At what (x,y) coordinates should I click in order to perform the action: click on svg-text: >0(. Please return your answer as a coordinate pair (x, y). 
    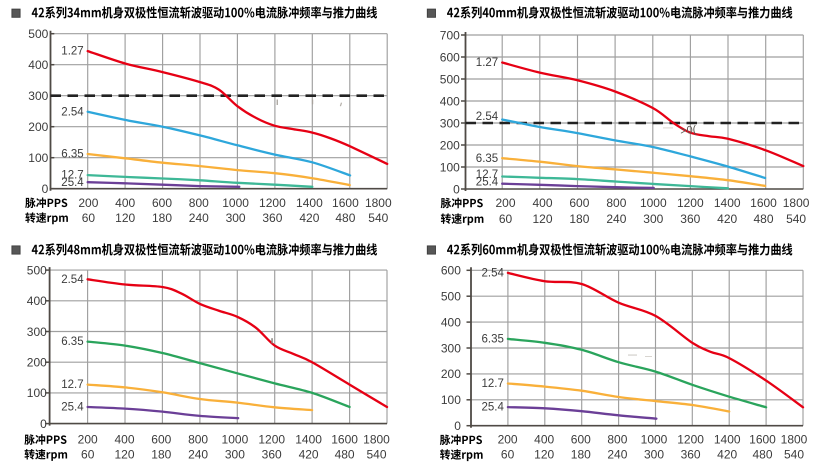
    Looking at the image, I should click on (689, 131).